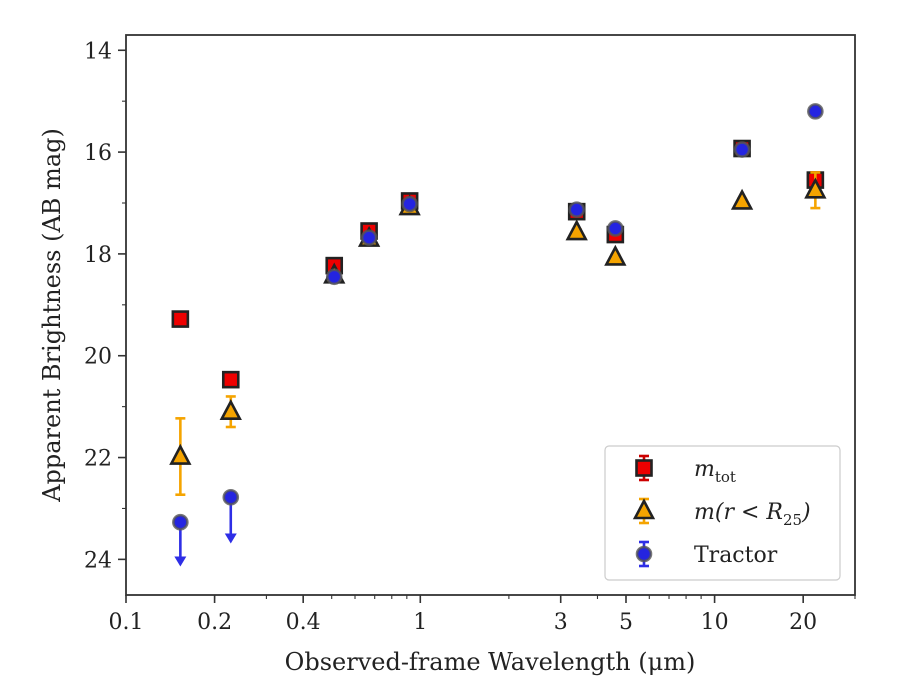  What do you see at coordinates (98, 459) in the screenshot?
I see `y-tick-label-4: 22` at bounding box center [98, 459].